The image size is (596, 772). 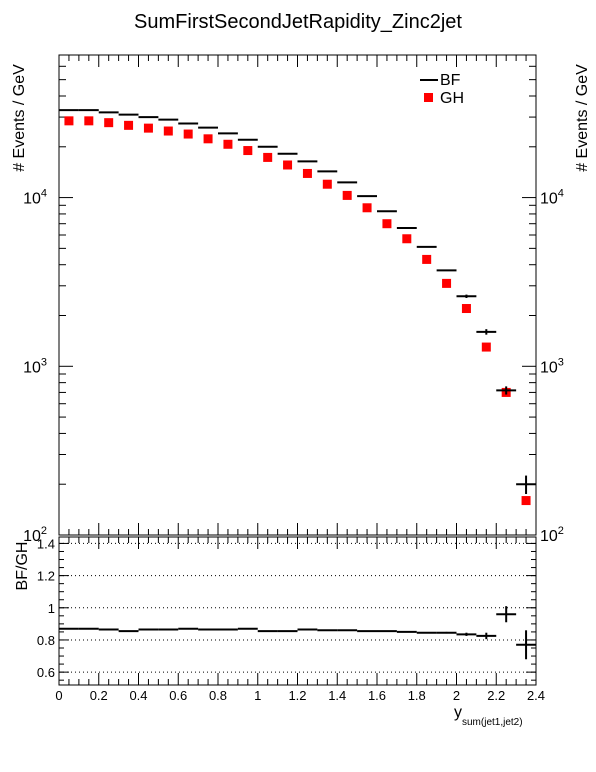 I want to click on x-tick-label: 2.2, so click(x=496, y=695).